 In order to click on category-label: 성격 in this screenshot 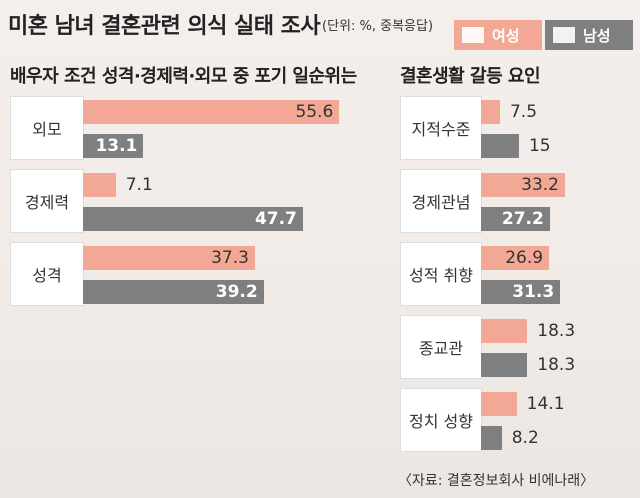, I will do `click(47, 274)`.